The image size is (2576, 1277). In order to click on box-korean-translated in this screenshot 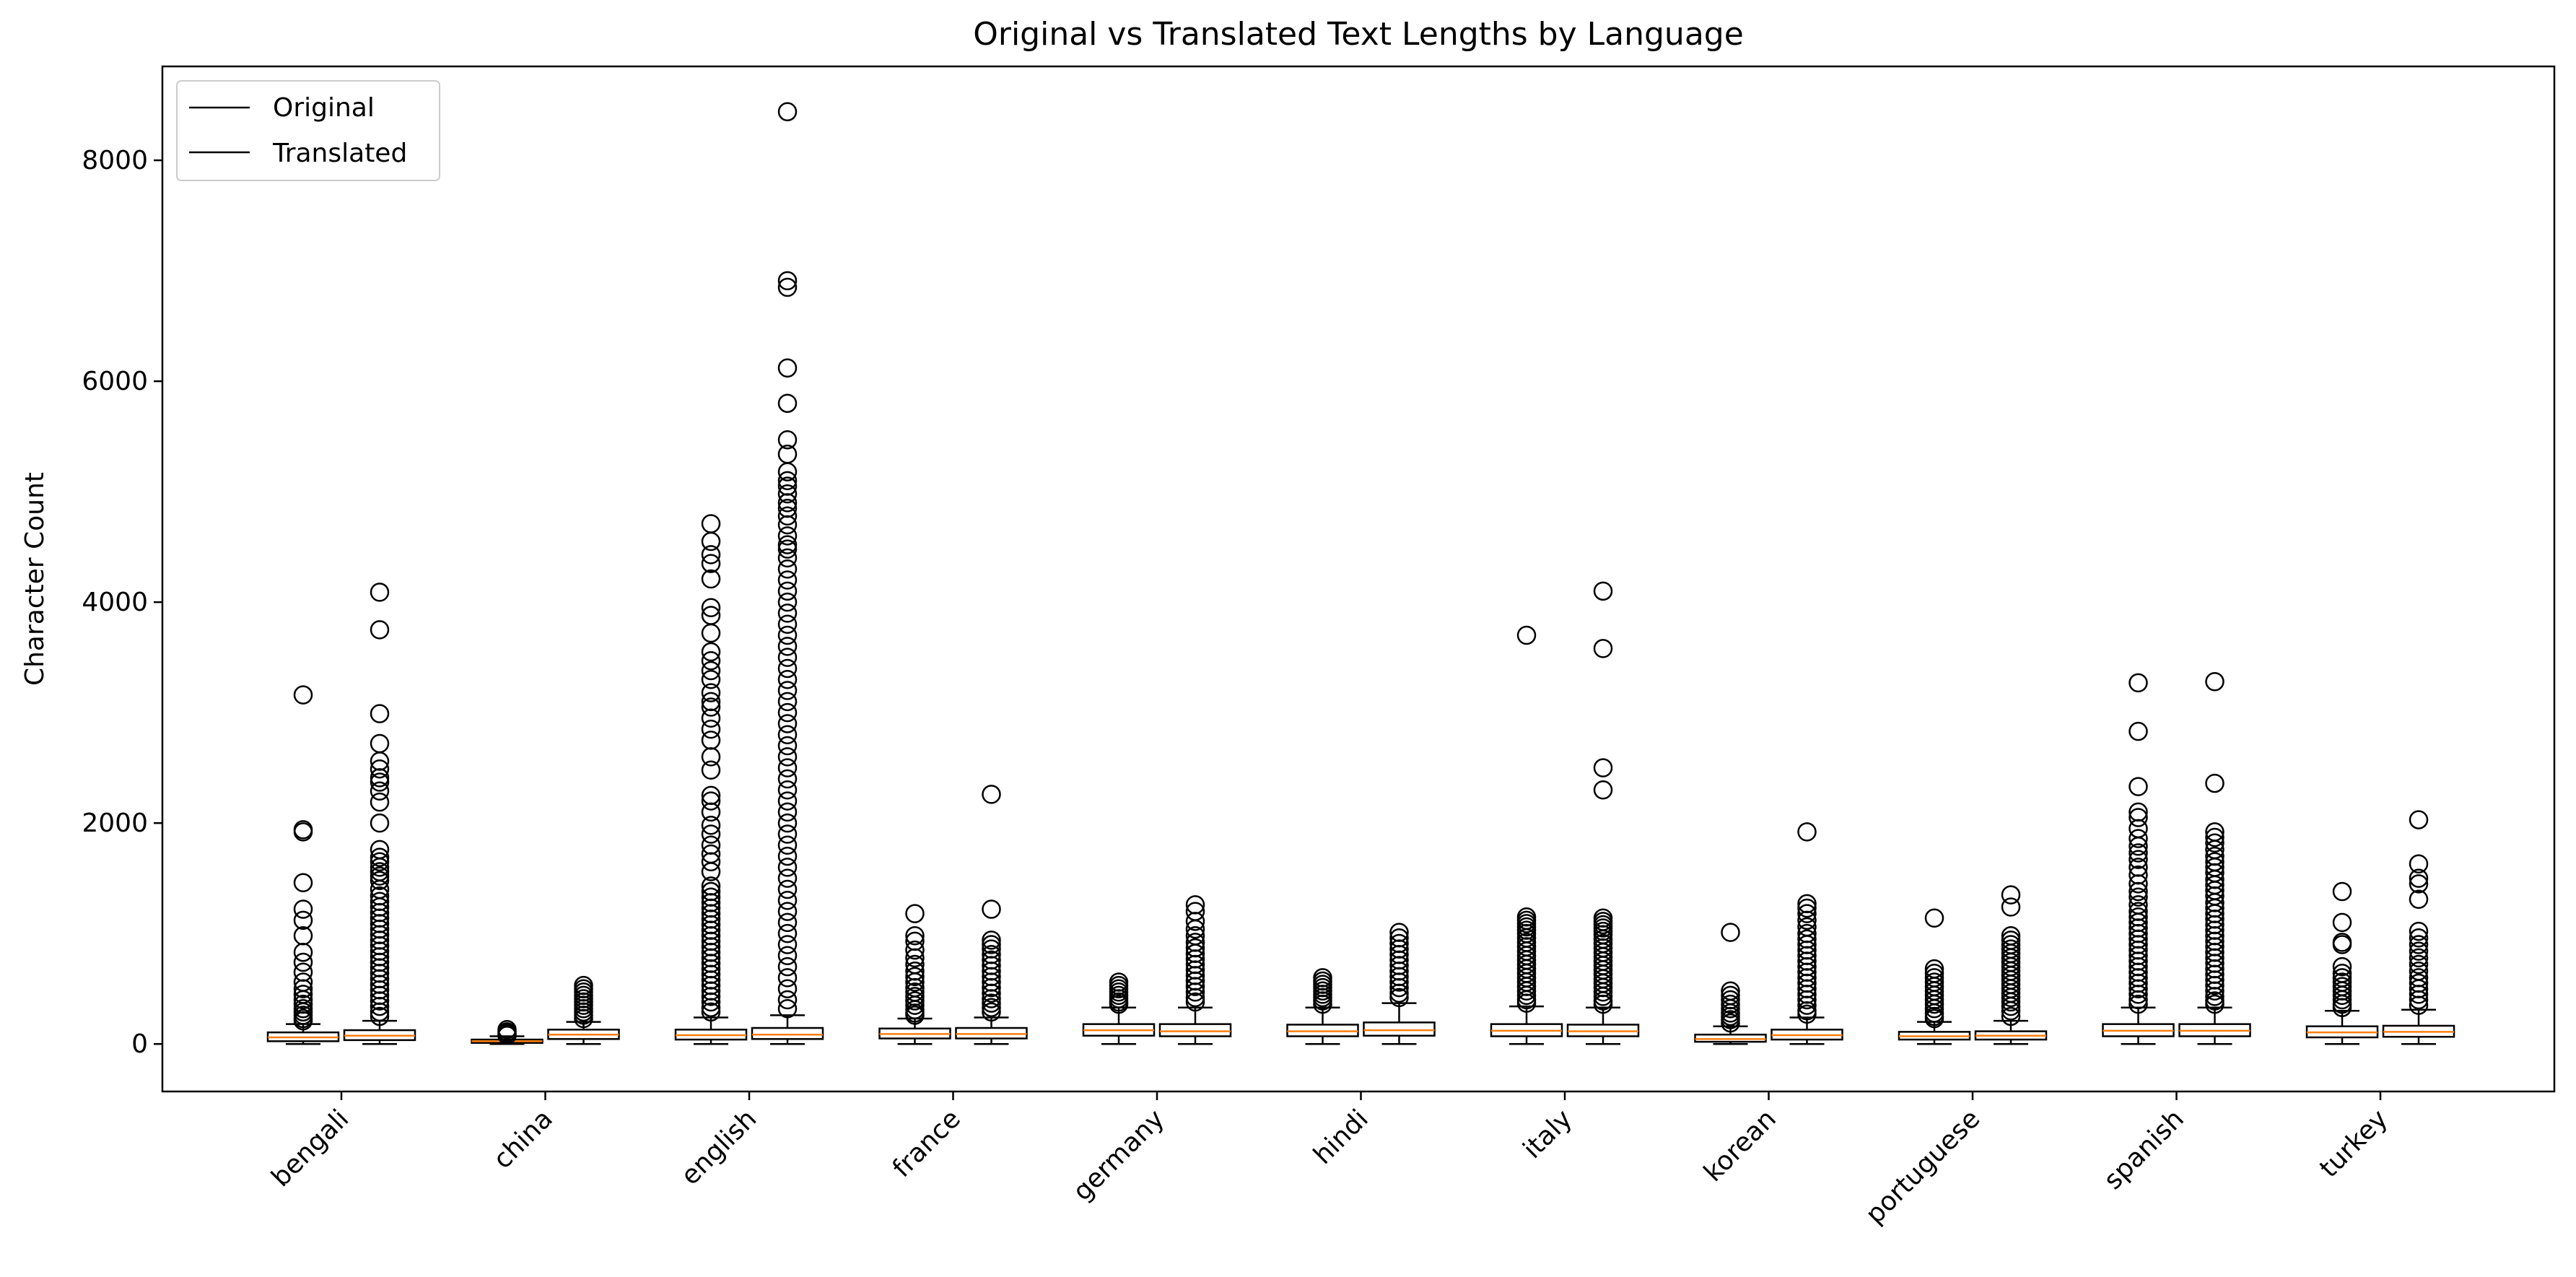, I will do `click(1807, 933)`.